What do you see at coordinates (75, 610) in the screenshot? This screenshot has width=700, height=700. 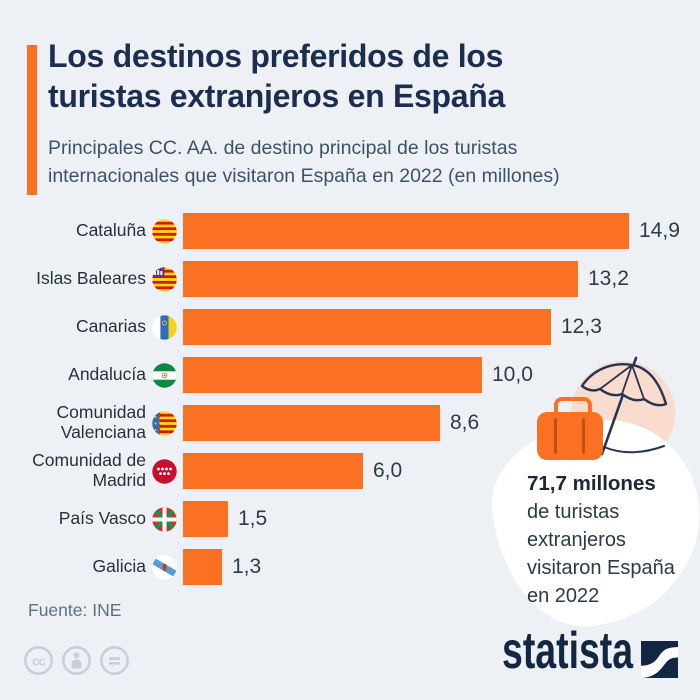 I see `source-note: Fuente: INE` at bounding box center [75, 610].